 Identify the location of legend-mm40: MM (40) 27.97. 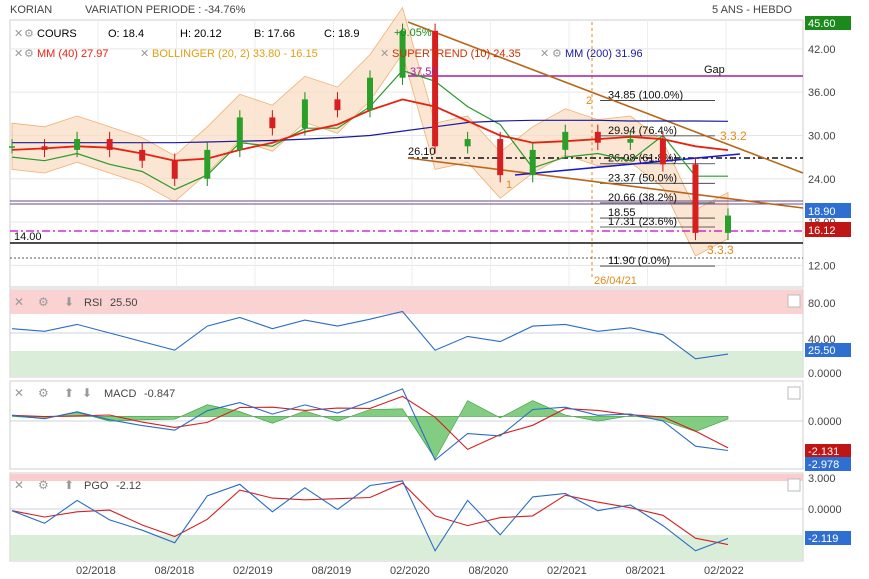
(73, 54).